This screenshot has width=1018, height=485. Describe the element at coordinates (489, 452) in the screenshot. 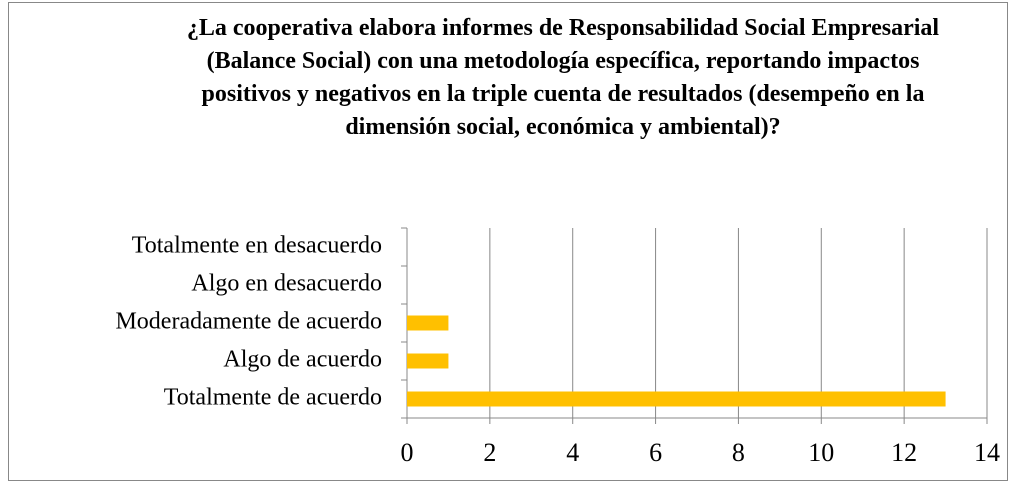

I see `x-tick-label: 2` at that location.